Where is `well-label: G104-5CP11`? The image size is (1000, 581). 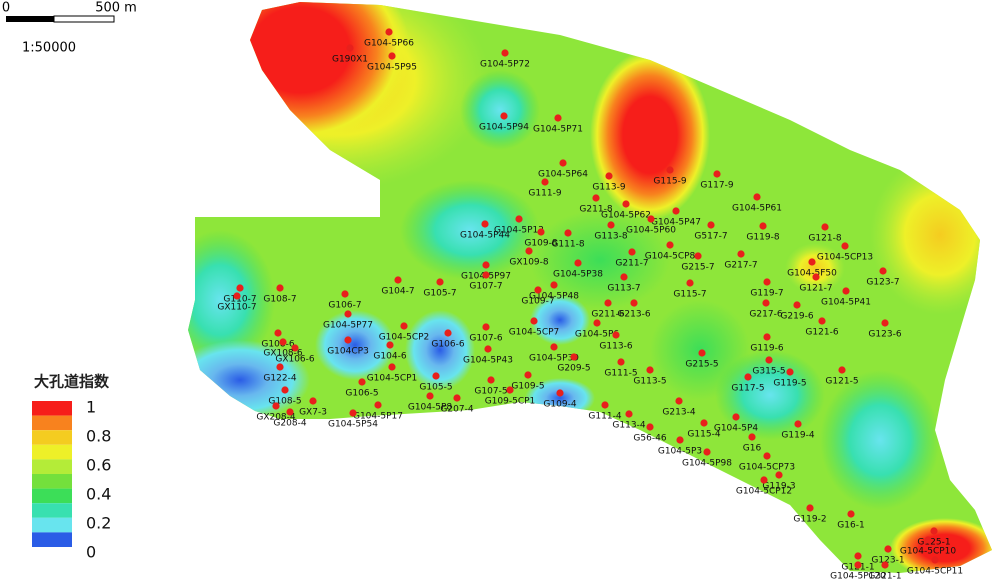 well-label: G104-5CP11 is located at coordinates (935, 572).